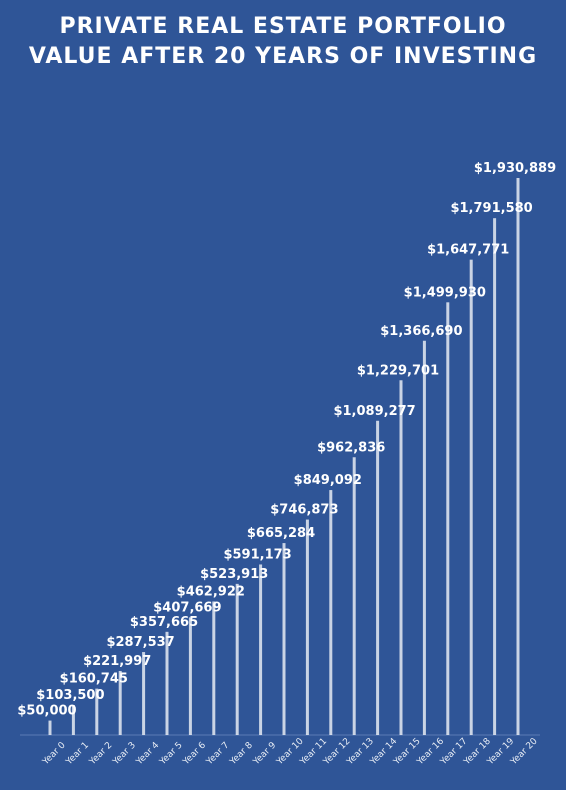 The height and width of the screenshot is (790, 566). What do you see at coordinates (234, 574) in the screenshot?
I see `data-label-8: $523,913` at bounding box center [234, 574].